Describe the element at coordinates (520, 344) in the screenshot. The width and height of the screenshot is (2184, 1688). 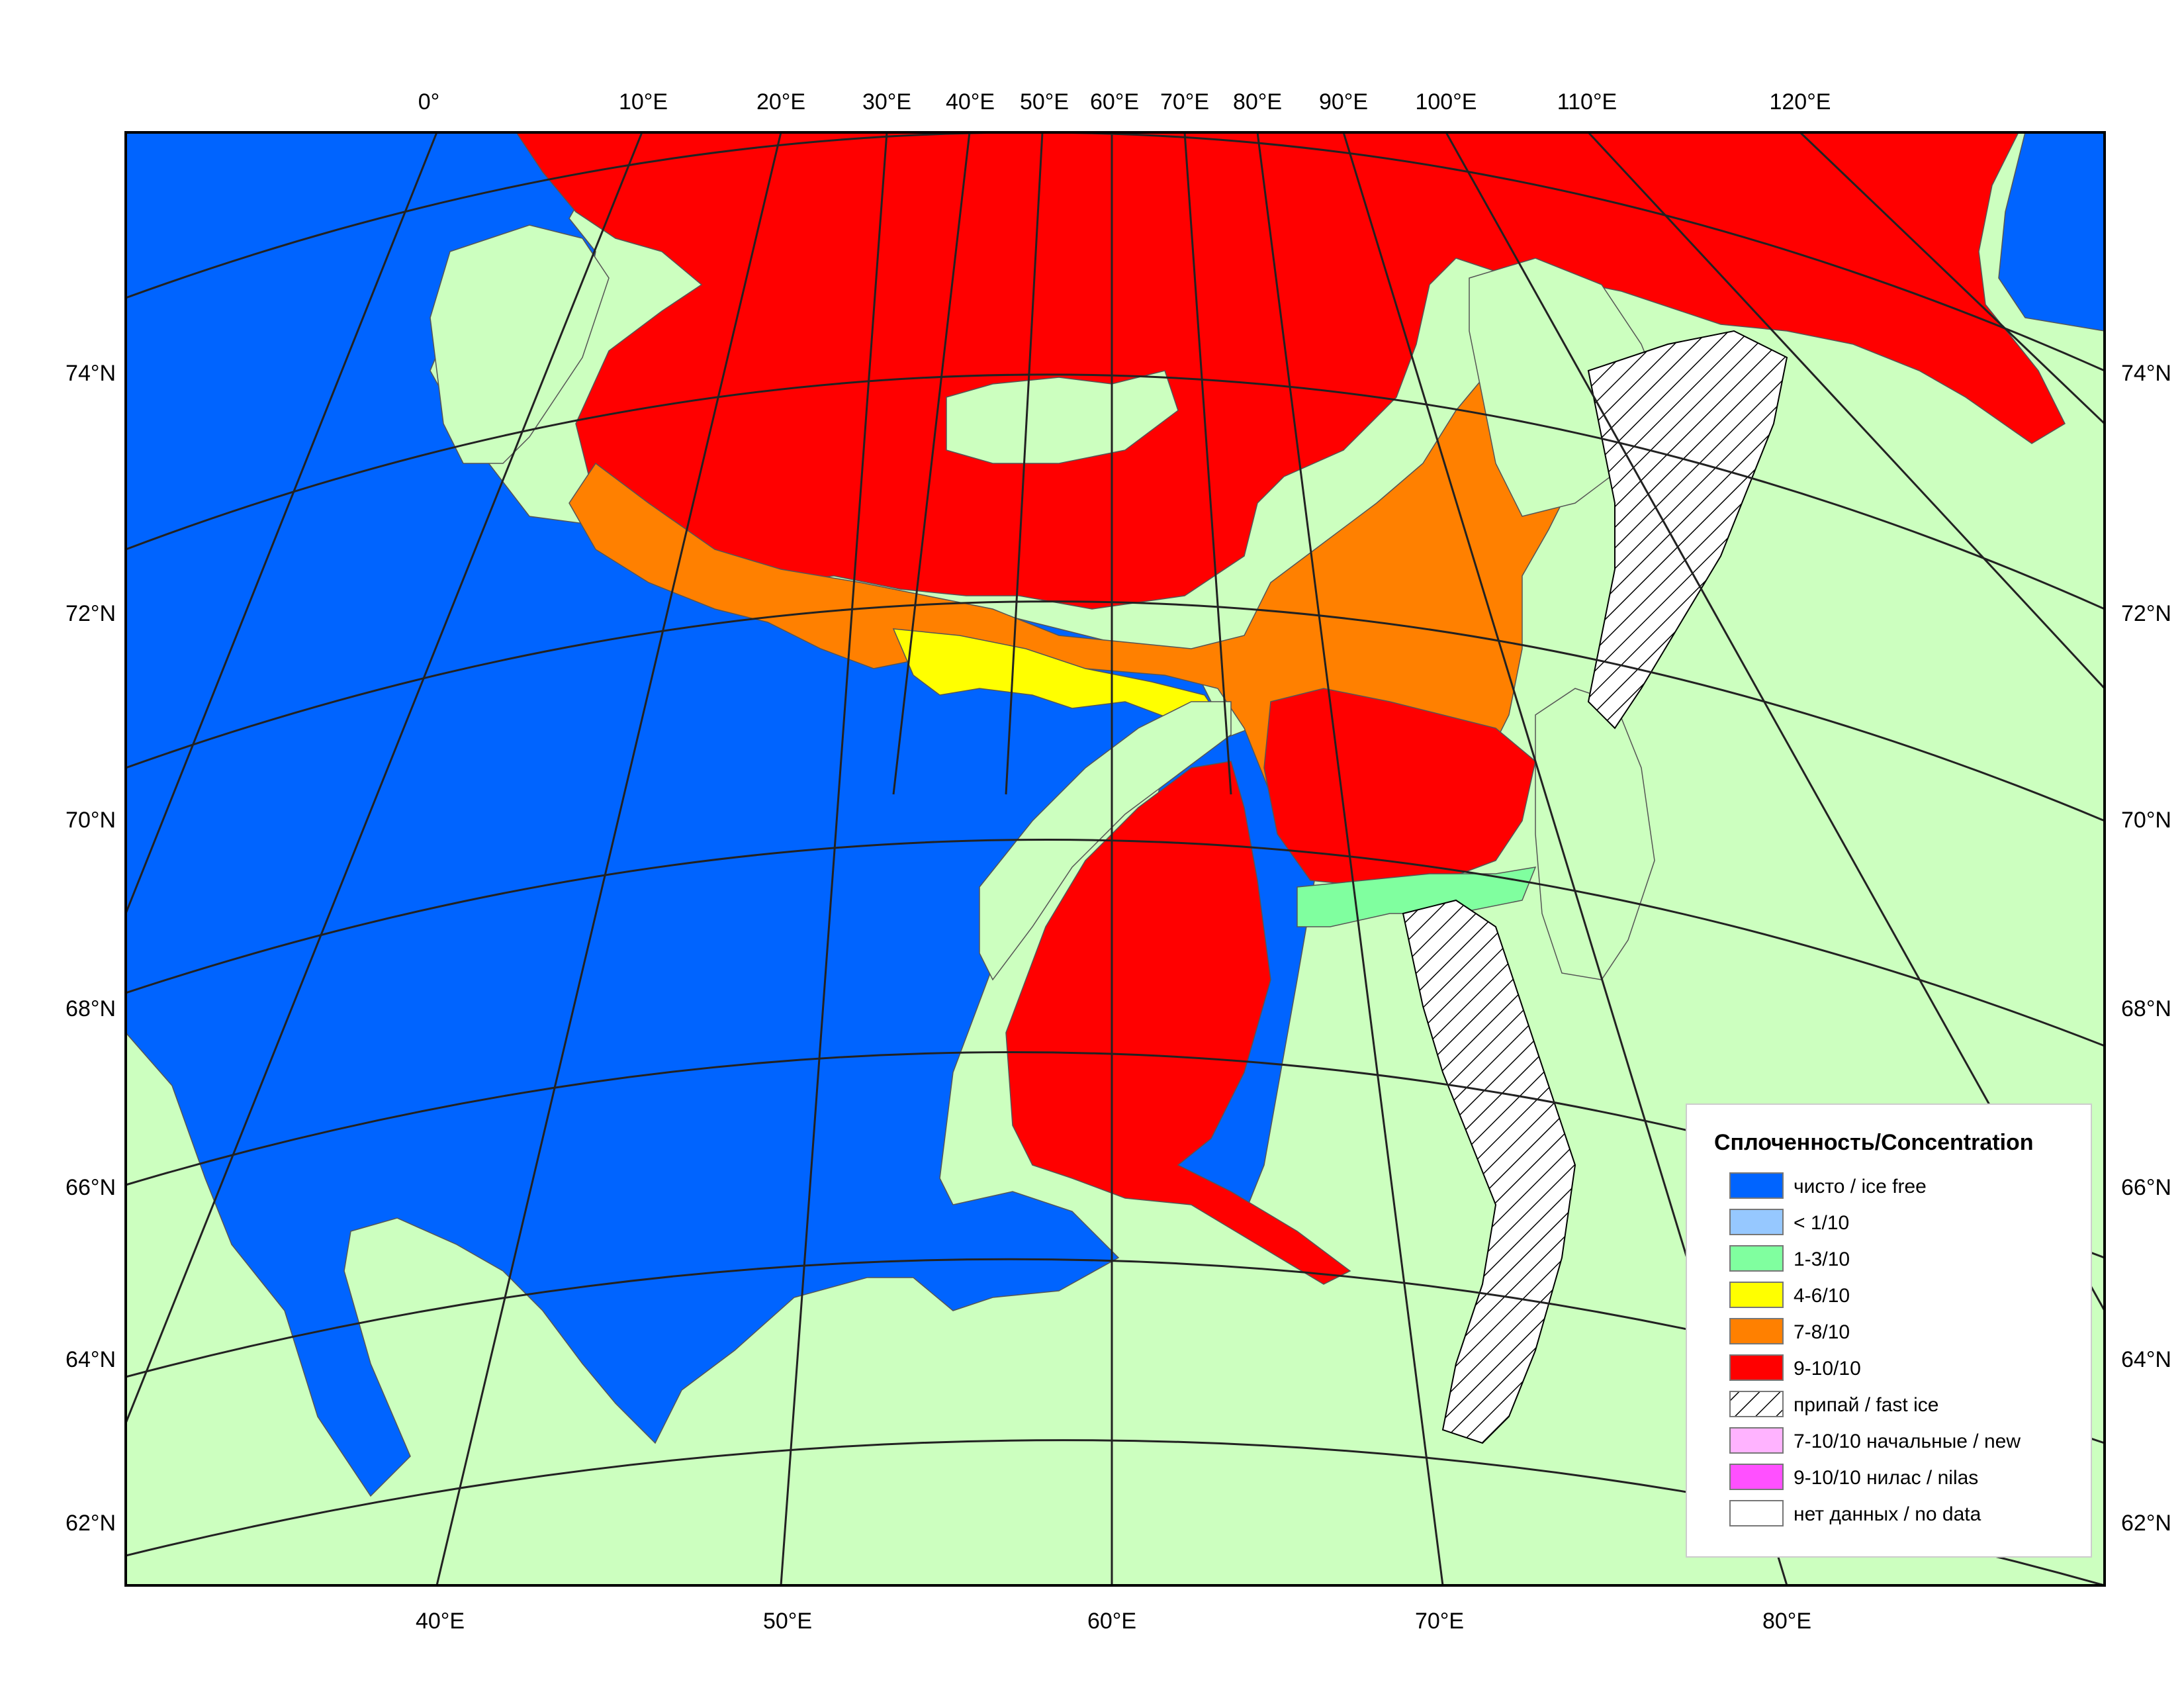
I see `svalbard` at that location.